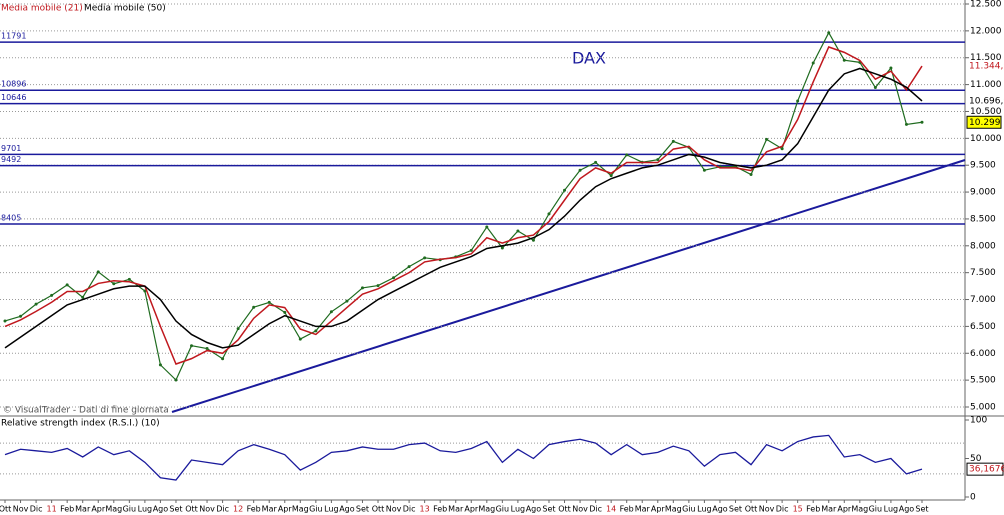 This screenshot has width=1004, height=515. I want to click on level-label: 10896, so click(13, 84).